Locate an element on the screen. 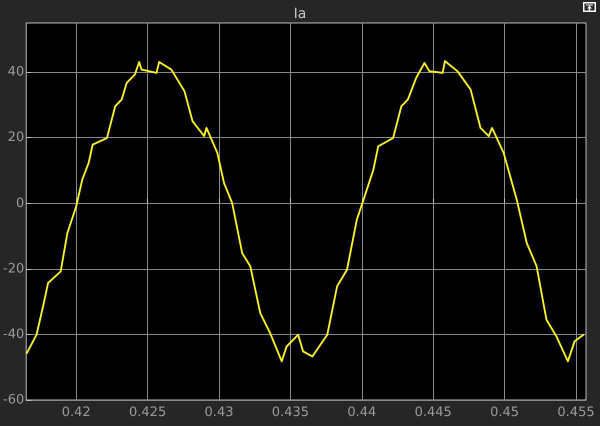 This screenshot has width=600, height=426. x-tick-label: 0.45 is located at coordinates (505, 412).